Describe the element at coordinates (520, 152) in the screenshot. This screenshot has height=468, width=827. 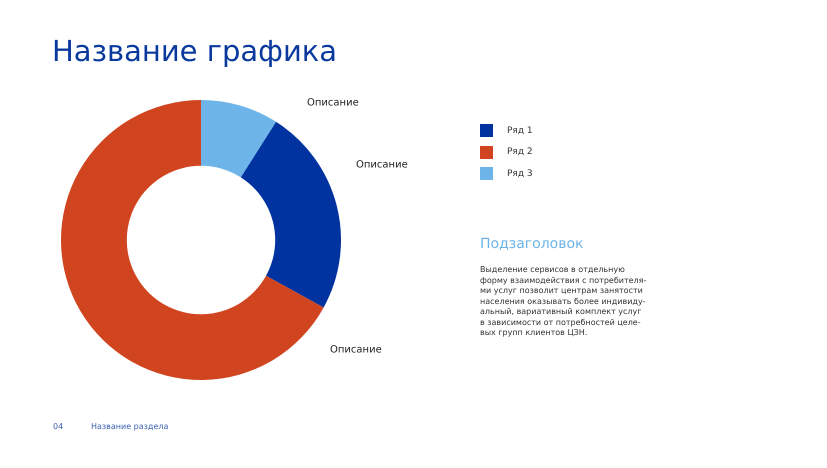
I see `legend-label: Ряд 2` at that location.